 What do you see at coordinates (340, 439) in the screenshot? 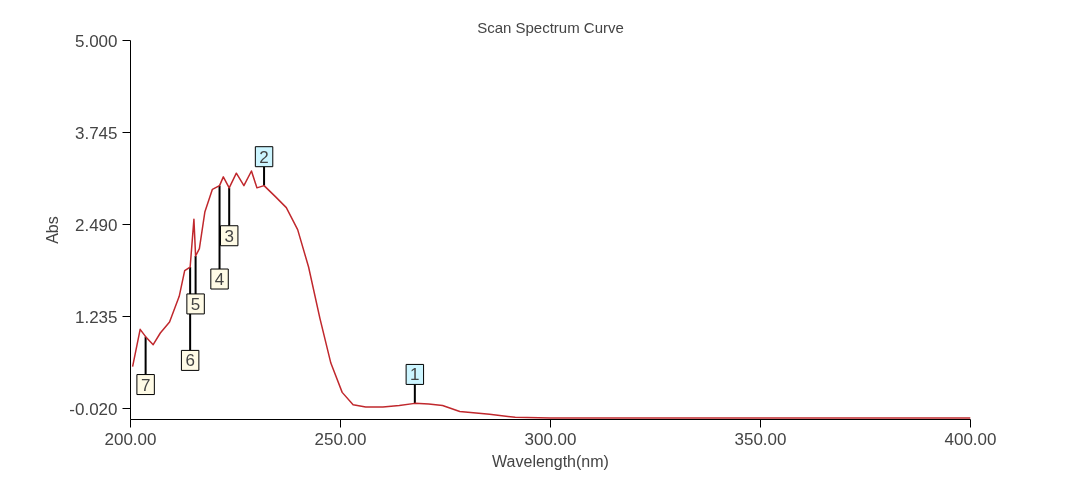
I see `x-tick-label: 250.00` at bounding box center [340, 439].